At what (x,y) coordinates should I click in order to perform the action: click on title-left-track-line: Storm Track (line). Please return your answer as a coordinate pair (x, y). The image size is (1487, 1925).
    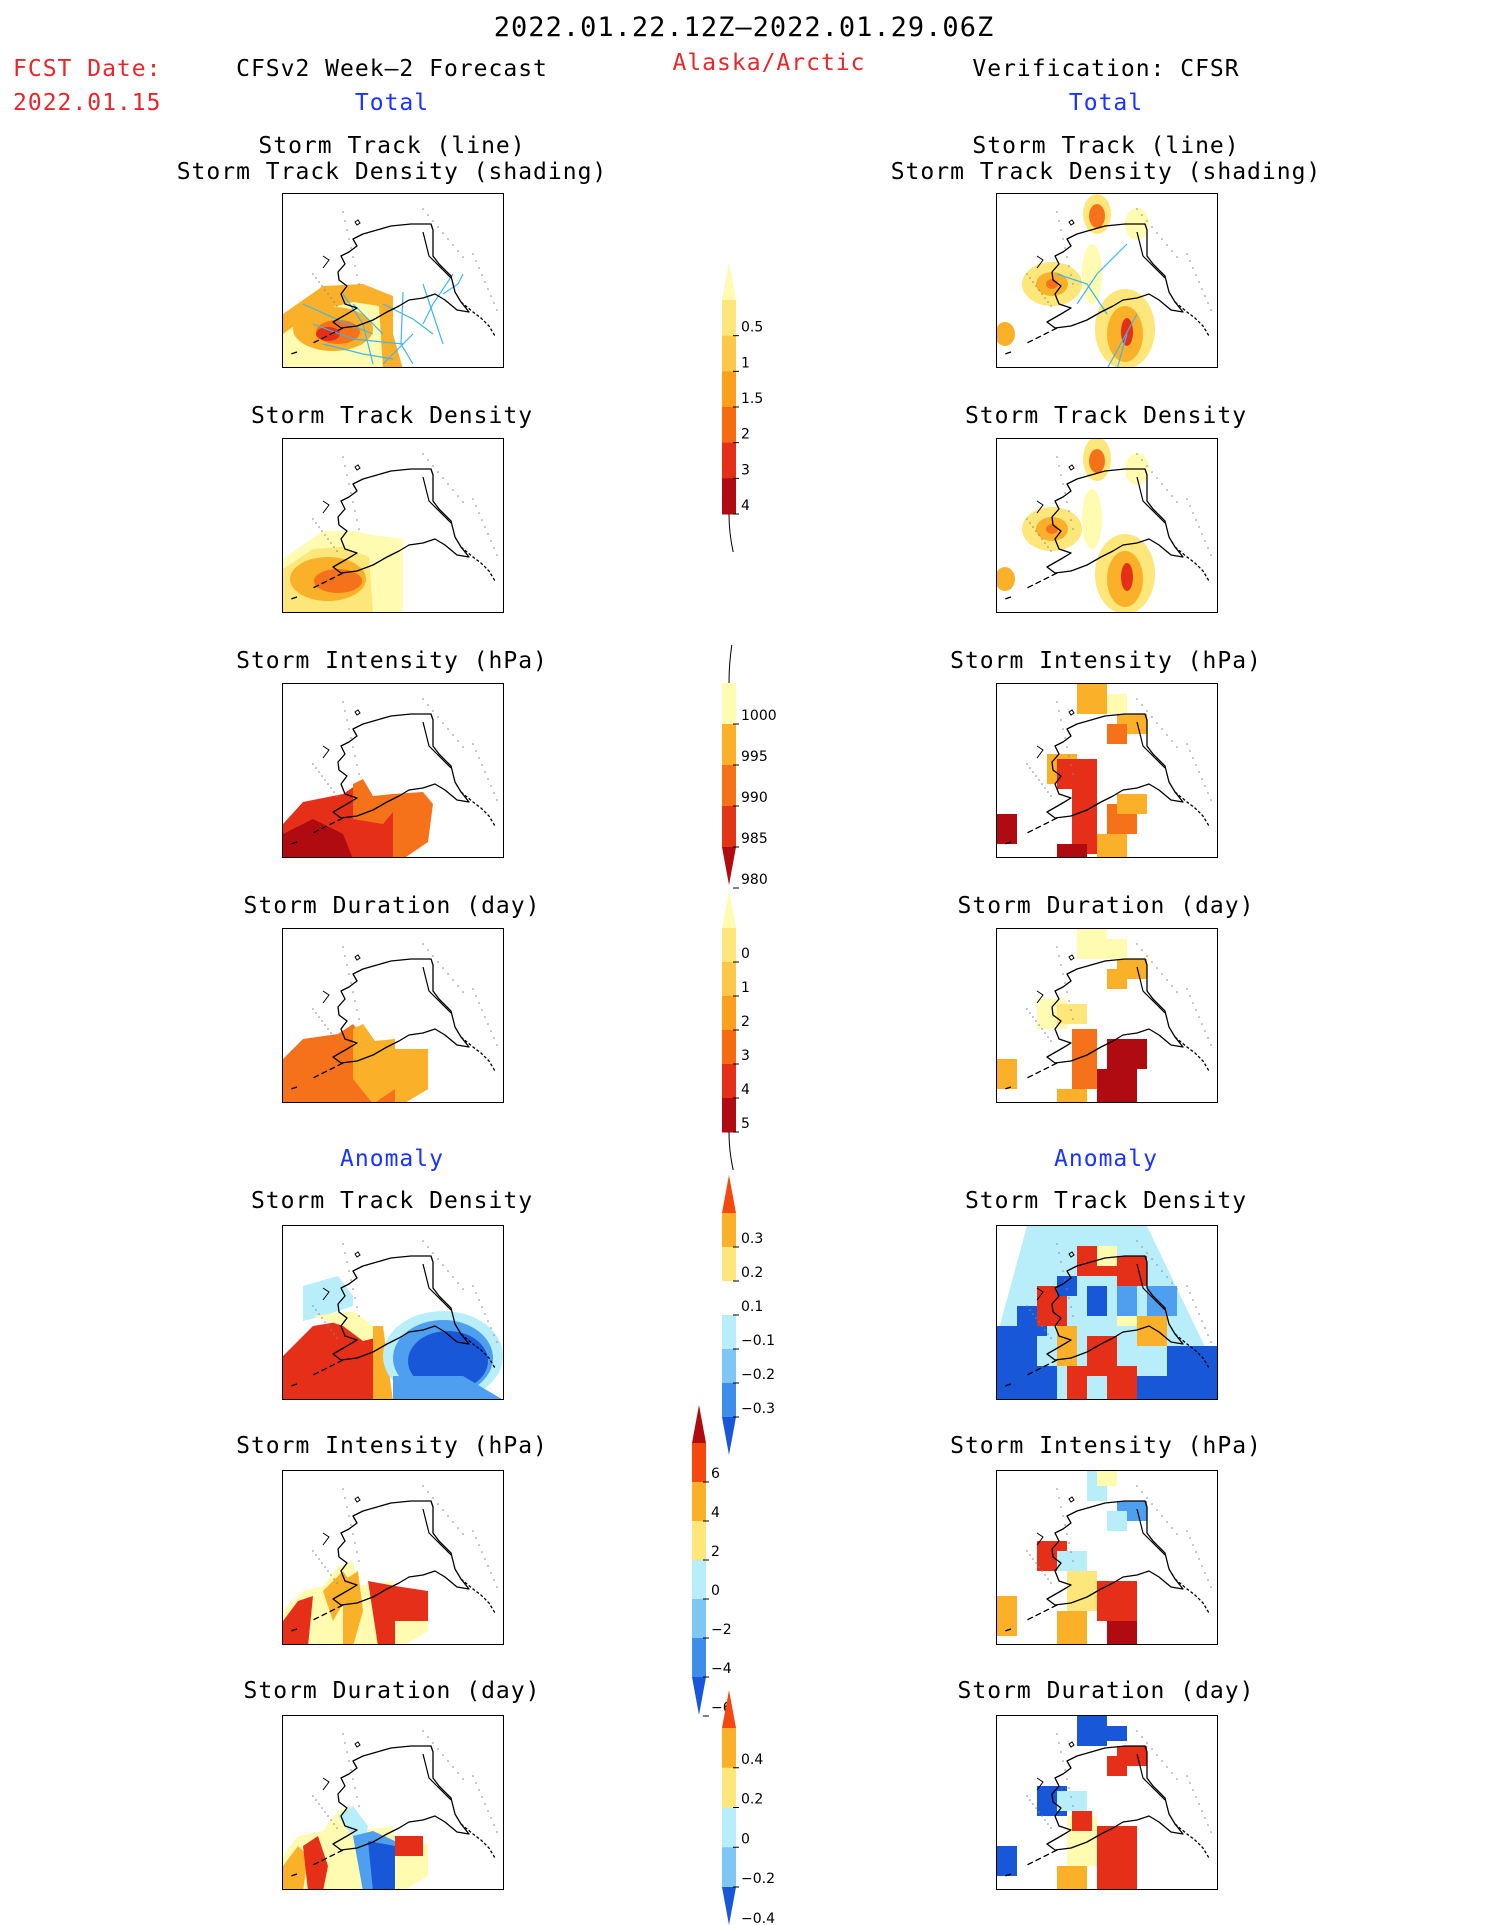
    Looking at the image, I should click on (392, 146).